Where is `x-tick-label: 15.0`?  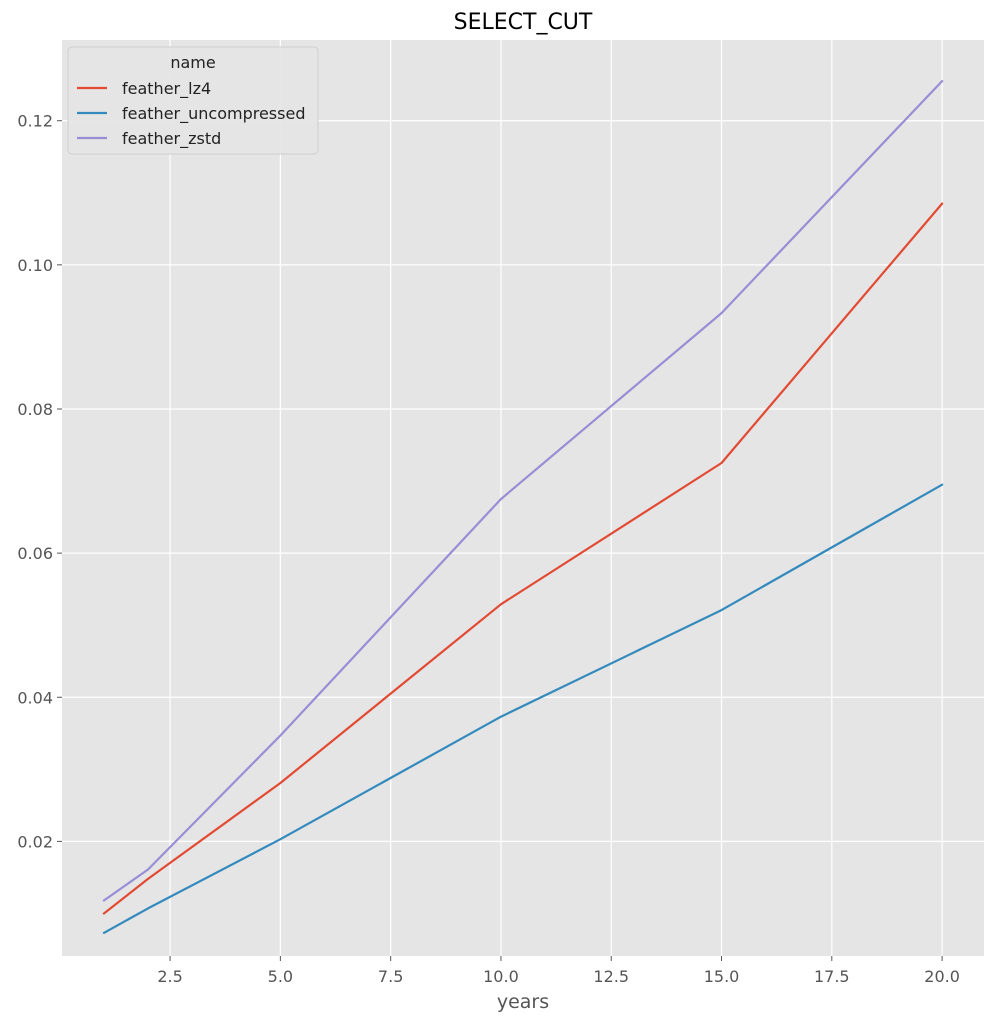 x-tick-label: 15.0 is located at coordinates (722, 976).